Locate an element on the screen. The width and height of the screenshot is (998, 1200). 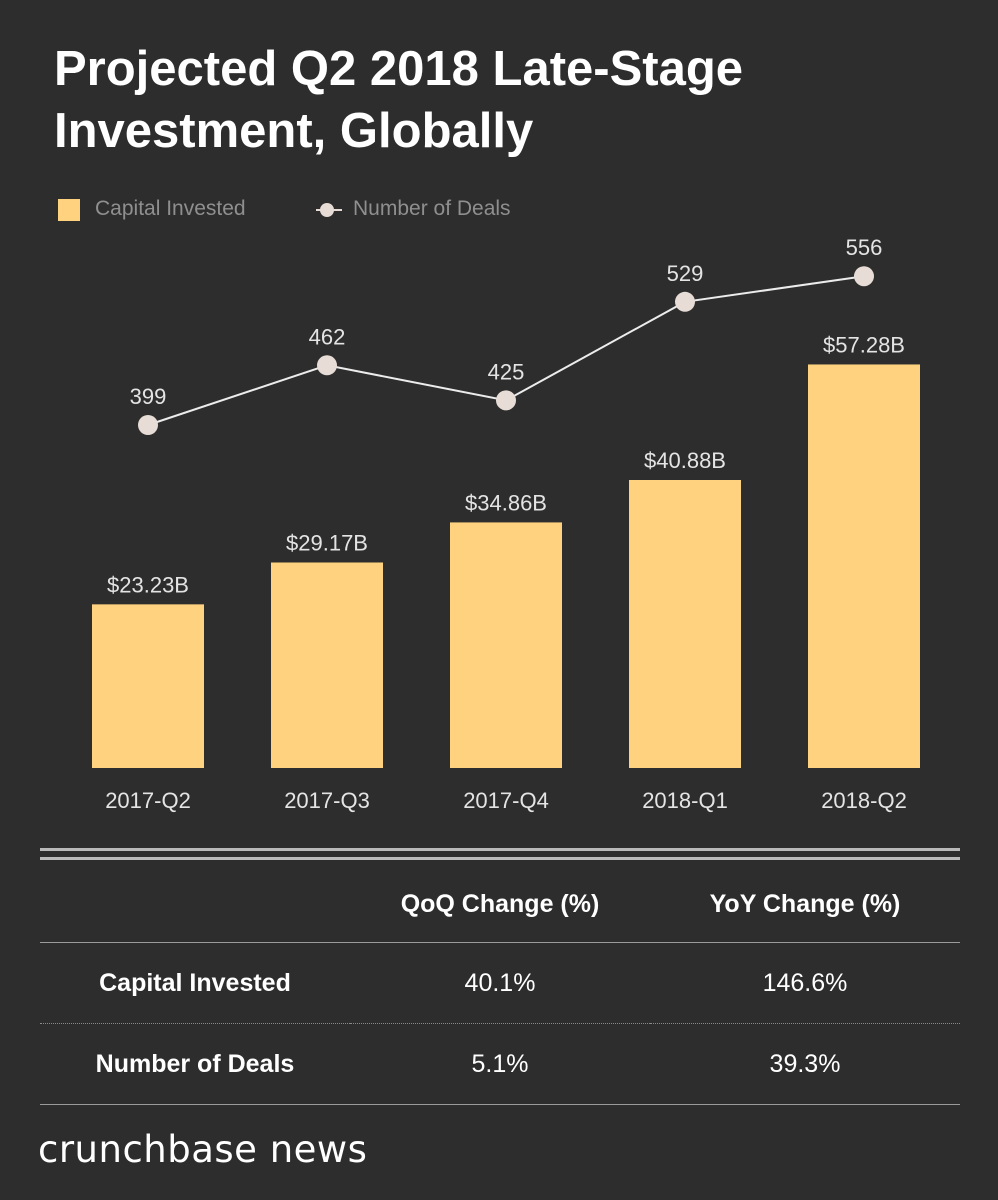
row-label-capital-invested: Capital Invested is located at coordinates (195, 983).